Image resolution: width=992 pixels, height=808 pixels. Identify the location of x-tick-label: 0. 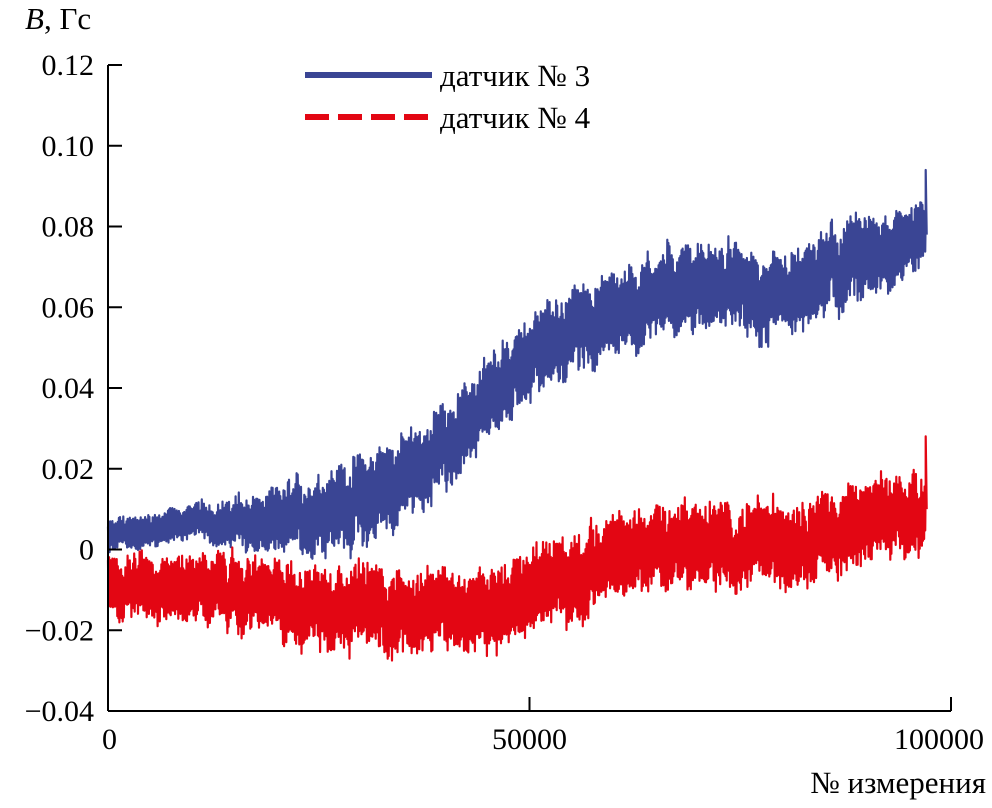
(109, 739).